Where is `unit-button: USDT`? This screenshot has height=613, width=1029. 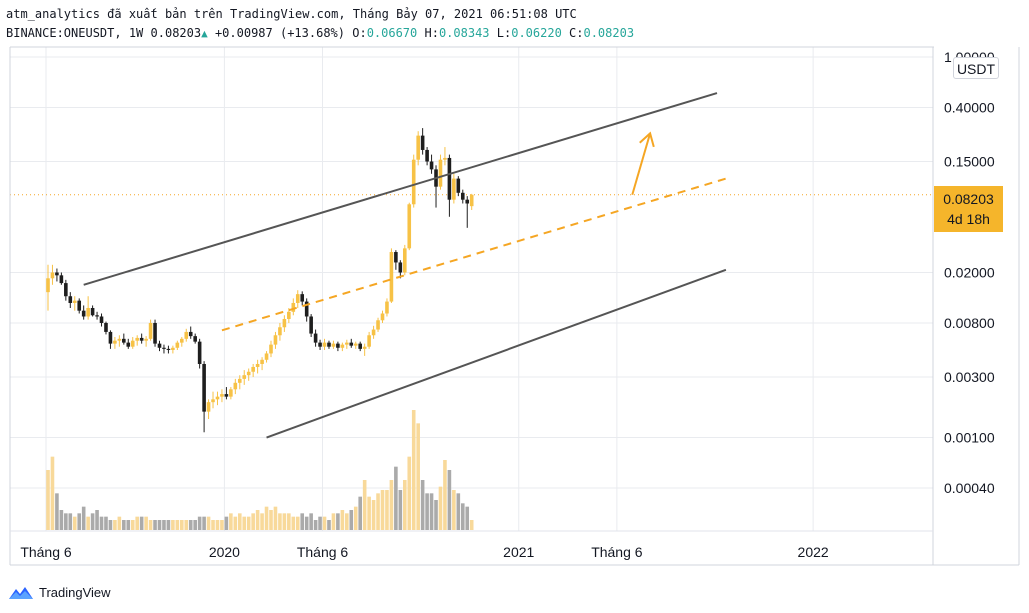
unit-button: USDT is located at coordinates (976, 68).